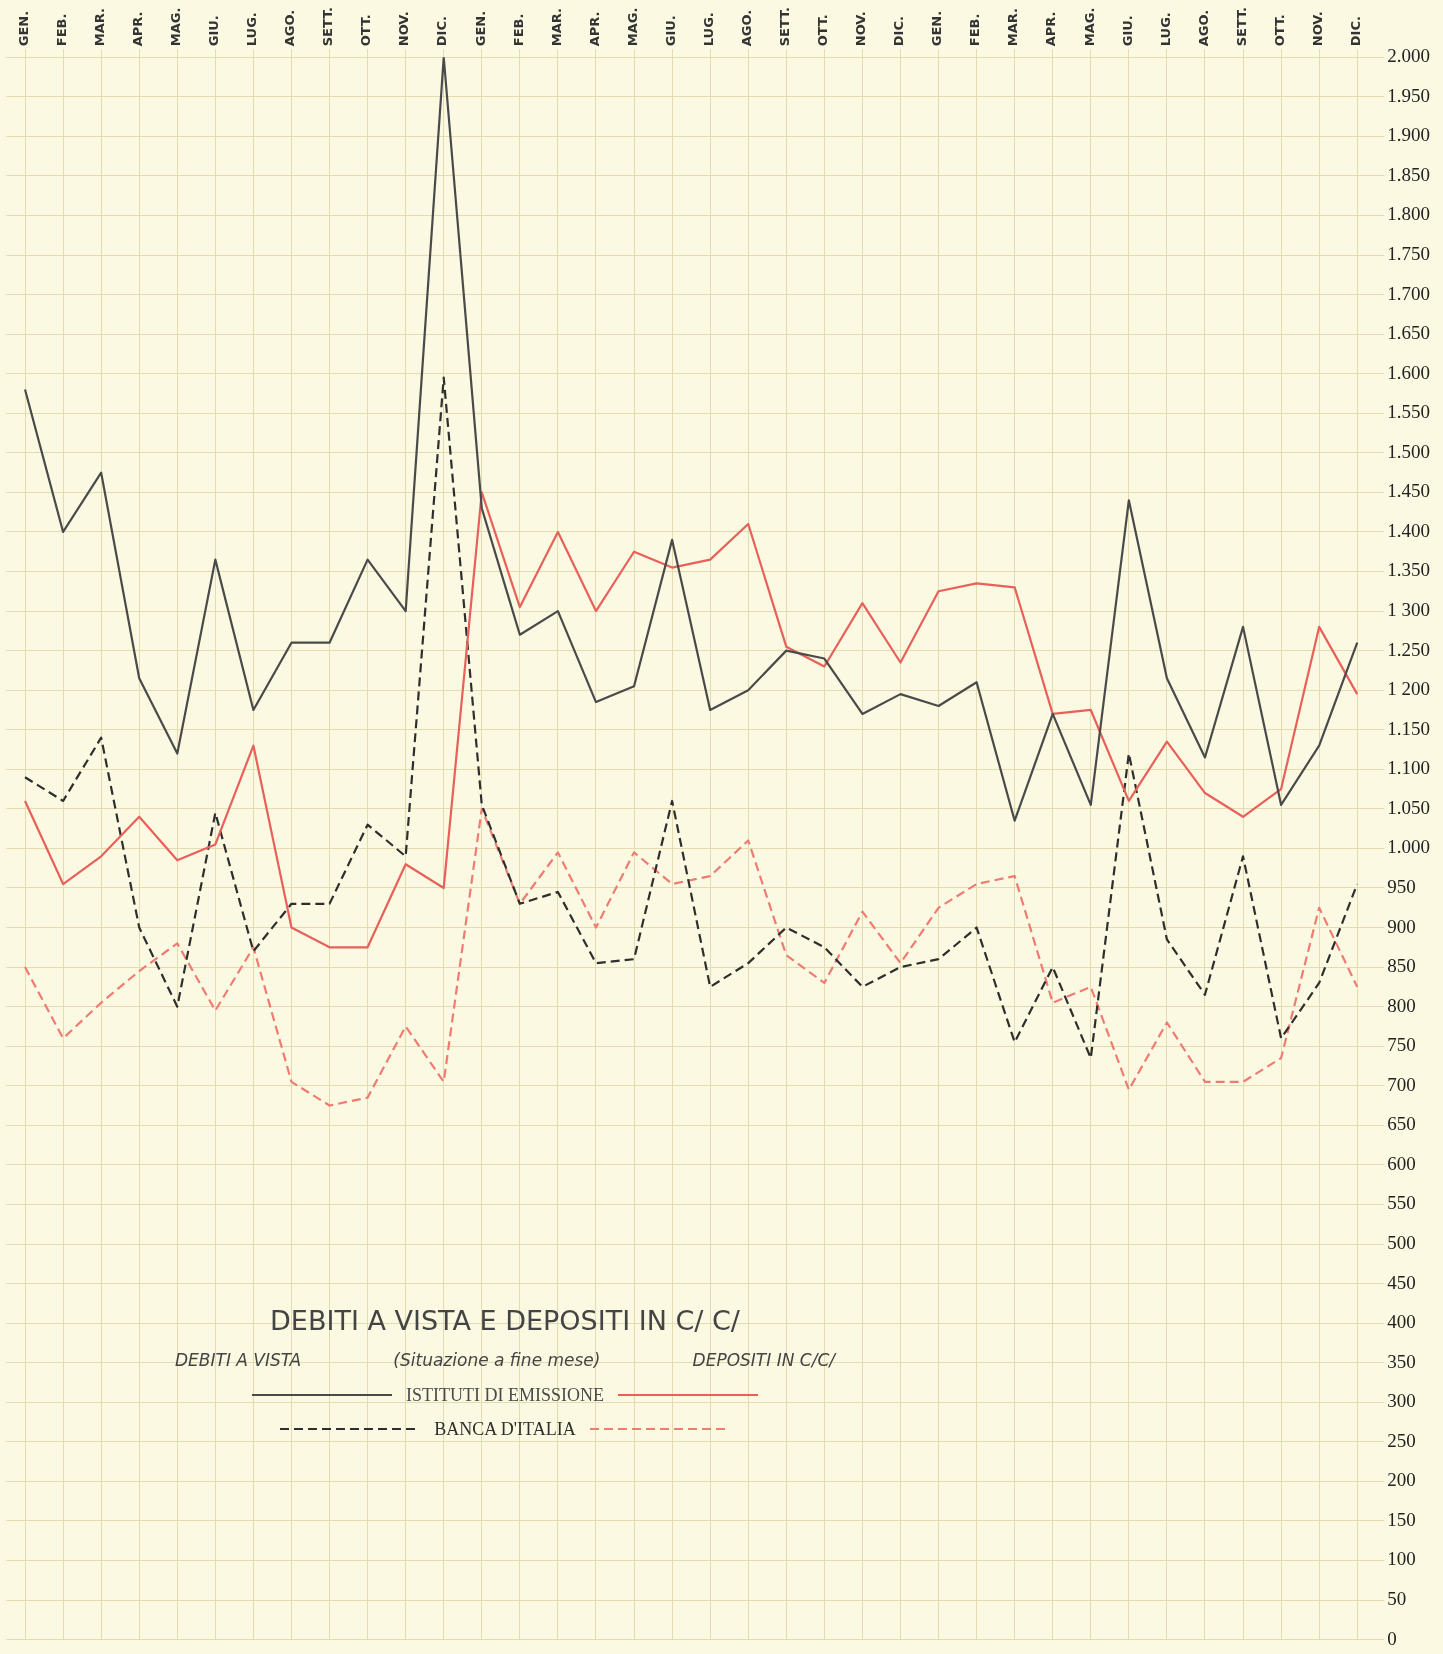 The width and height of the screenshot is (1443, 1654). I want to click on y-tick-label: 450, so click(1401, 1282).